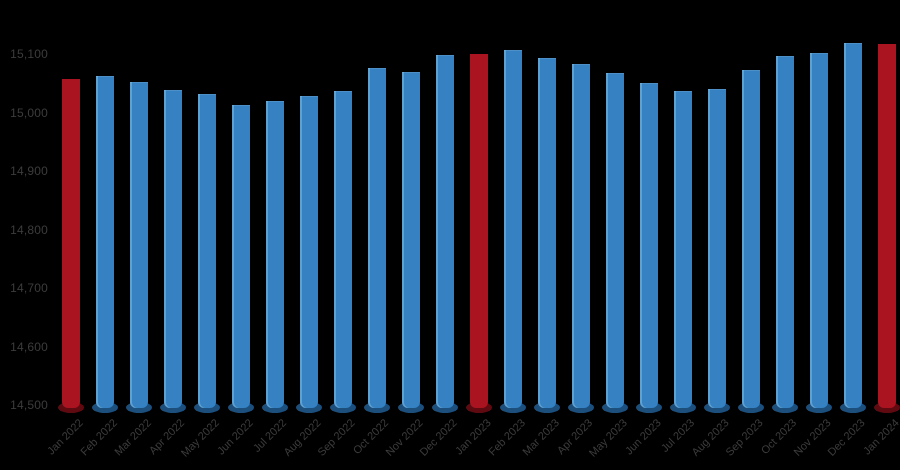 The image size is (900, 470). I want to click on y-axis-tick-label: 15,000, so click(29, 112).